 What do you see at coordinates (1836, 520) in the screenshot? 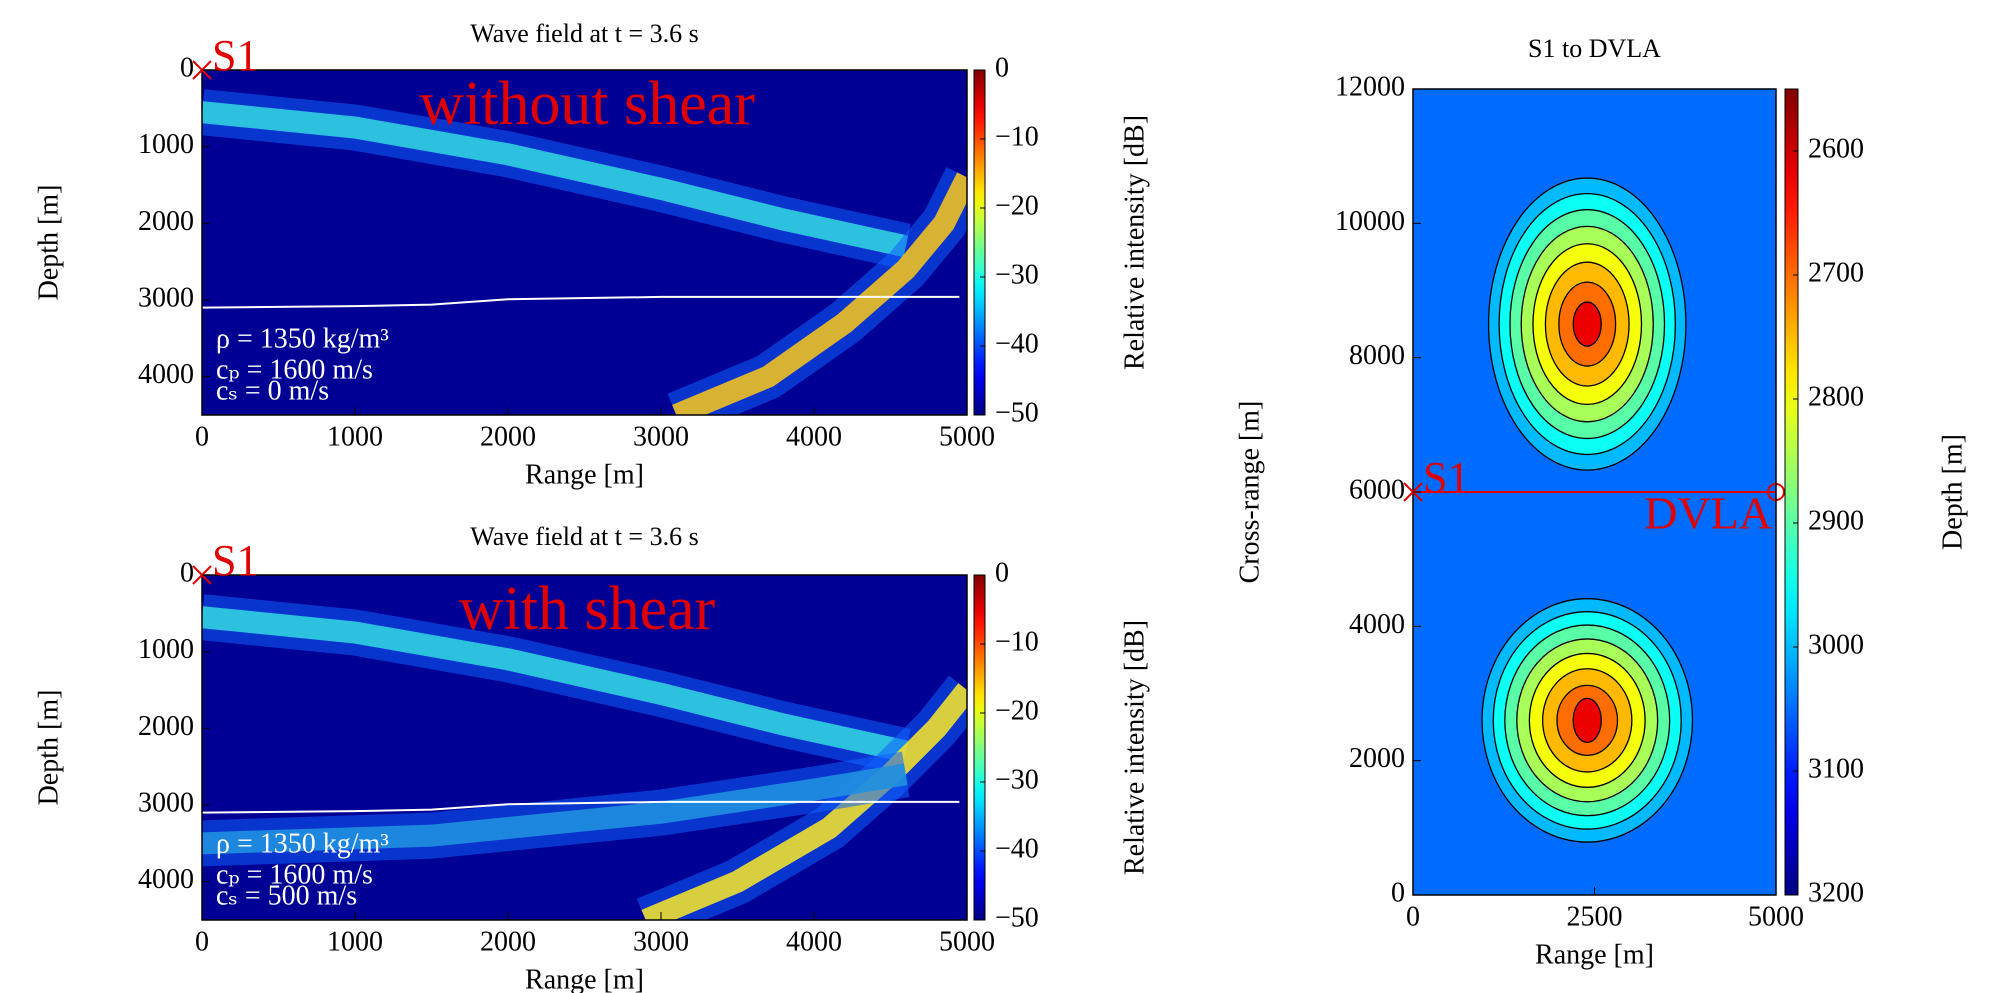
I see `colorbar-tick-label: 2900` at bounding box center [1836, 520].